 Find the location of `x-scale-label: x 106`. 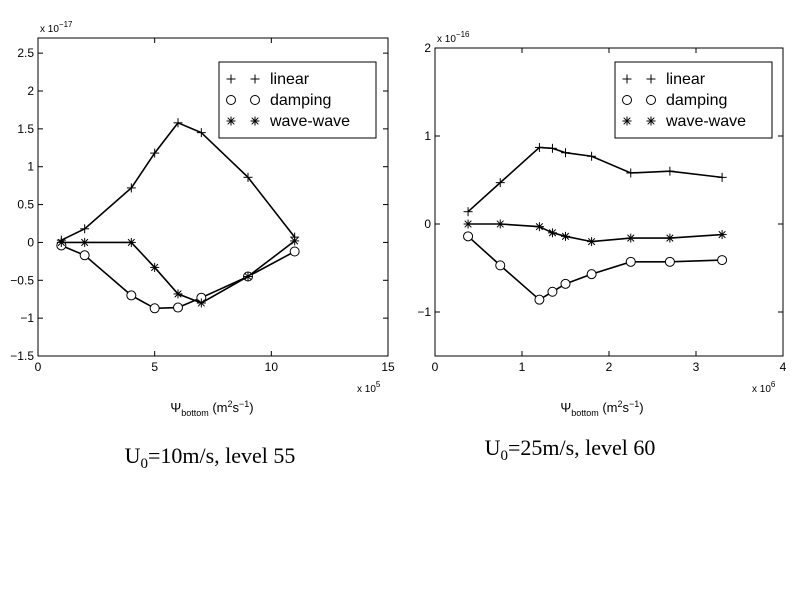

x-scale-label: x 106 is located at coordinates (764, 387).